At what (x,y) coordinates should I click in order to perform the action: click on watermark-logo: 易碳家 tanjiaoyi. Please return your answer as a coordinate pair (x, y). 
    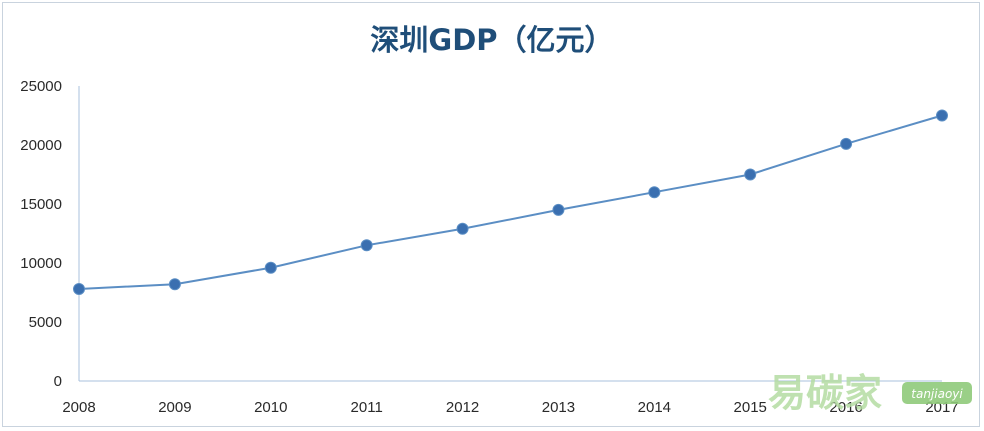
    Looking at the image, I should click on (870, 393).